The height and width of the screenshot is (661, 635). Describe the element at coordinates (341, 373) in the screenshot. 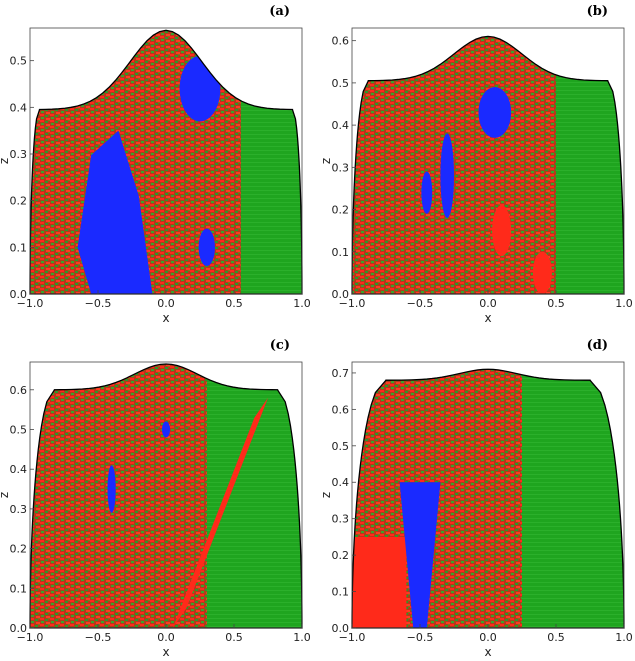

I see `y-tick-label: 0.7` at that location.